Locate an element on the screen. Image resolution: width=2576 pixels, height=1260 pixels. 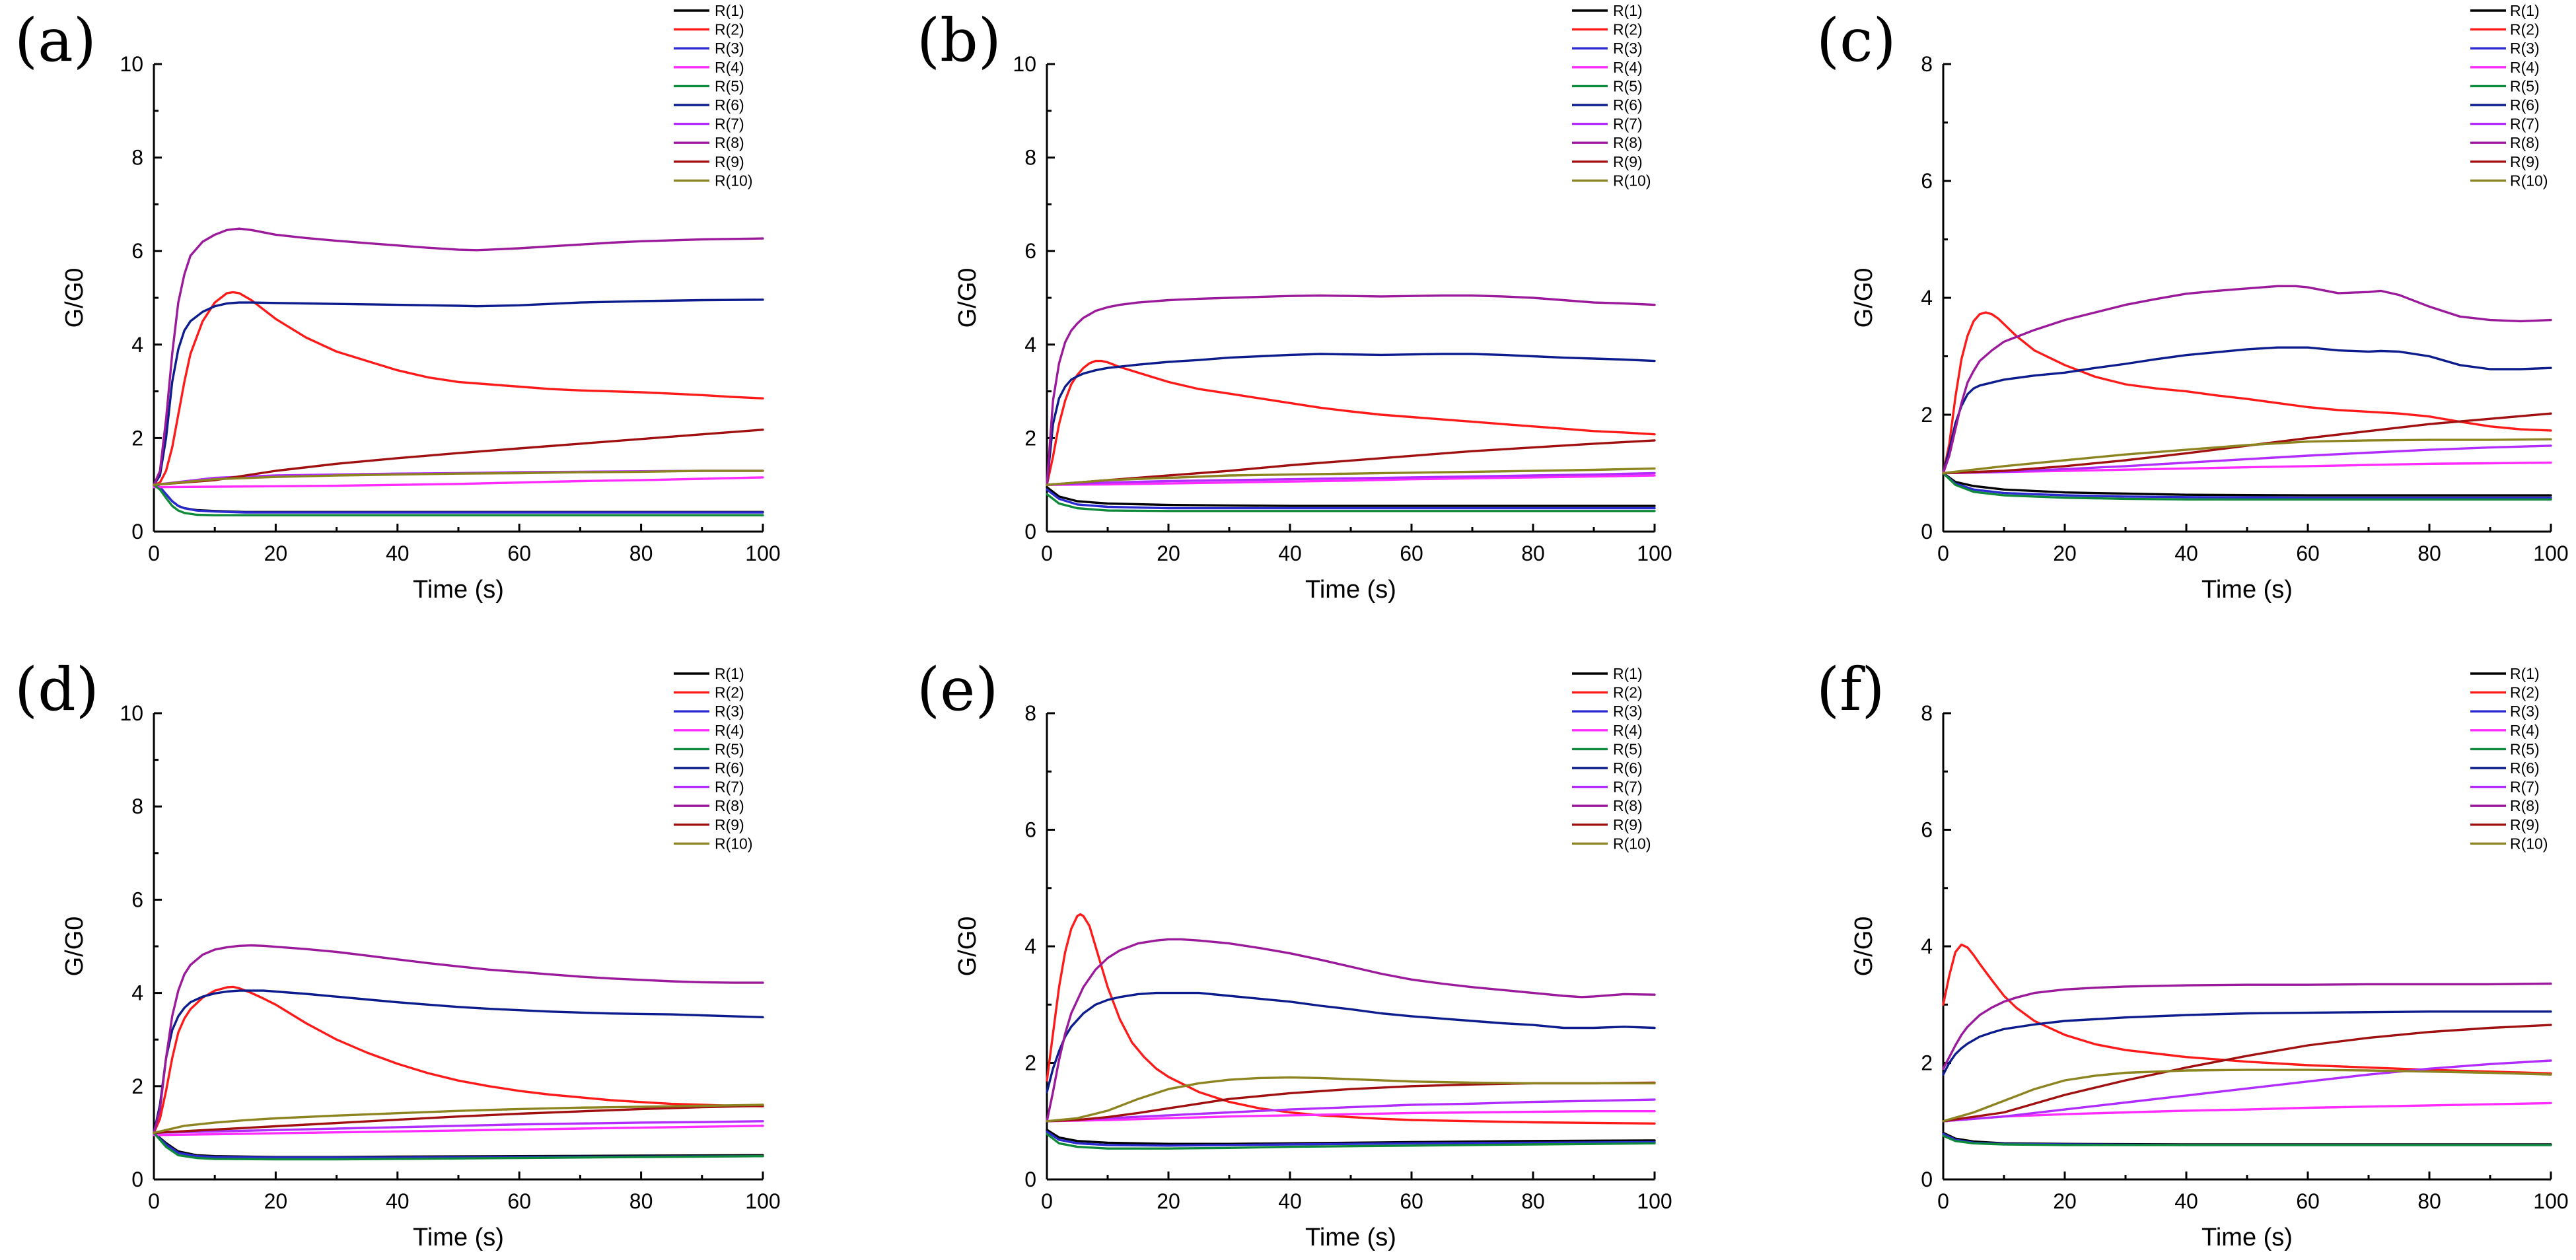
y-tick-label: 4 is located at coordinates (1030, 345).